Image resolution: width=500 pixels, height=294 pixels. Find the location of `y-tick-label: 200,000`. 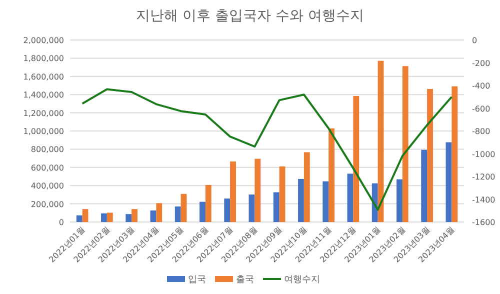

y-tick-label: 200,000 is located at coordinates (47, 204).